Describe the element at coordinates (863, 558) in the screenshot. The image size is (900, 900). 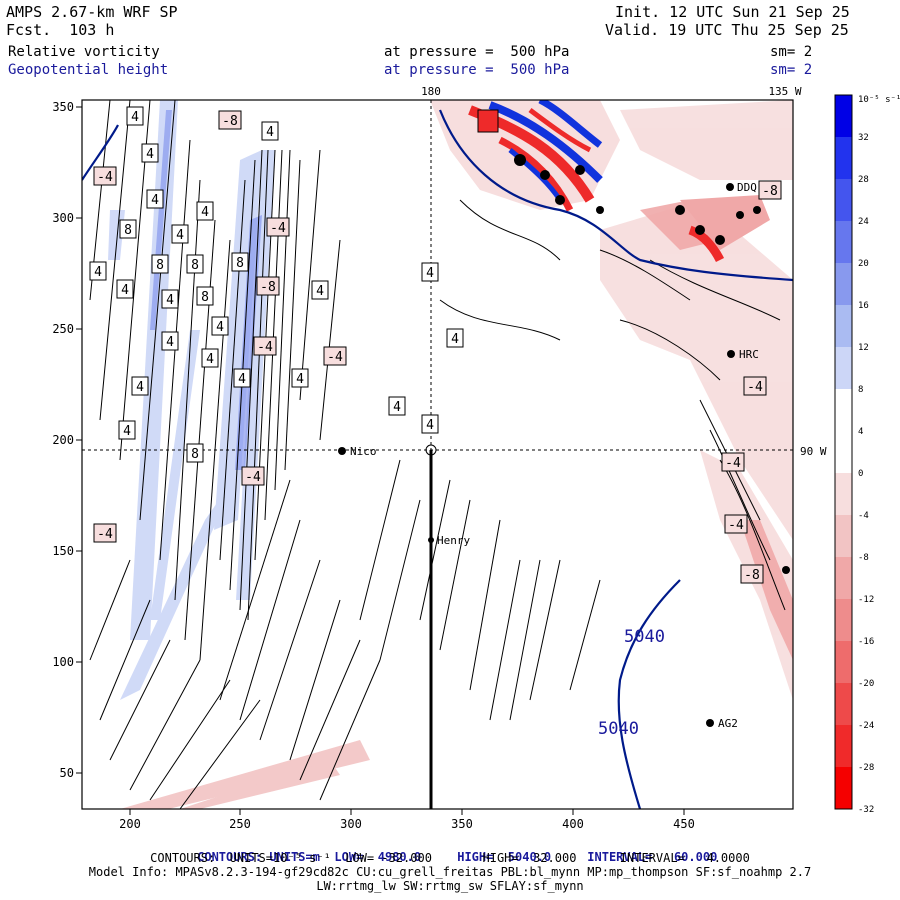
I see `colorbar-label: -8` at that location.